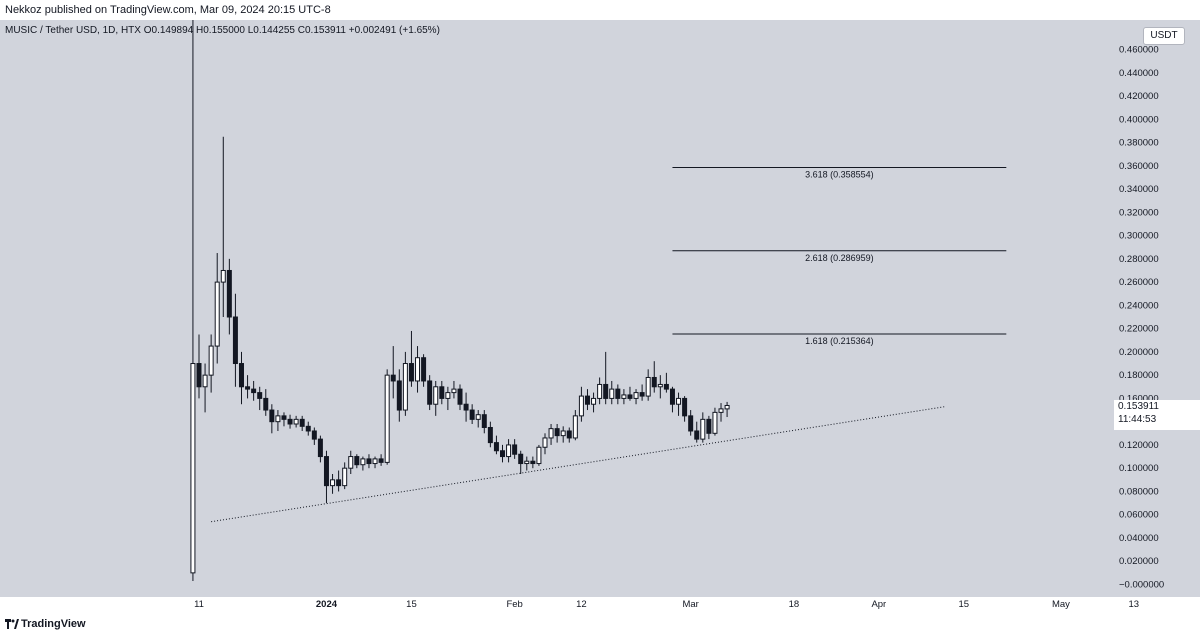  Describe the element at coordinates (1139, 305) in the screenshot. I see `price-tick-label: 0.240000` at that location.